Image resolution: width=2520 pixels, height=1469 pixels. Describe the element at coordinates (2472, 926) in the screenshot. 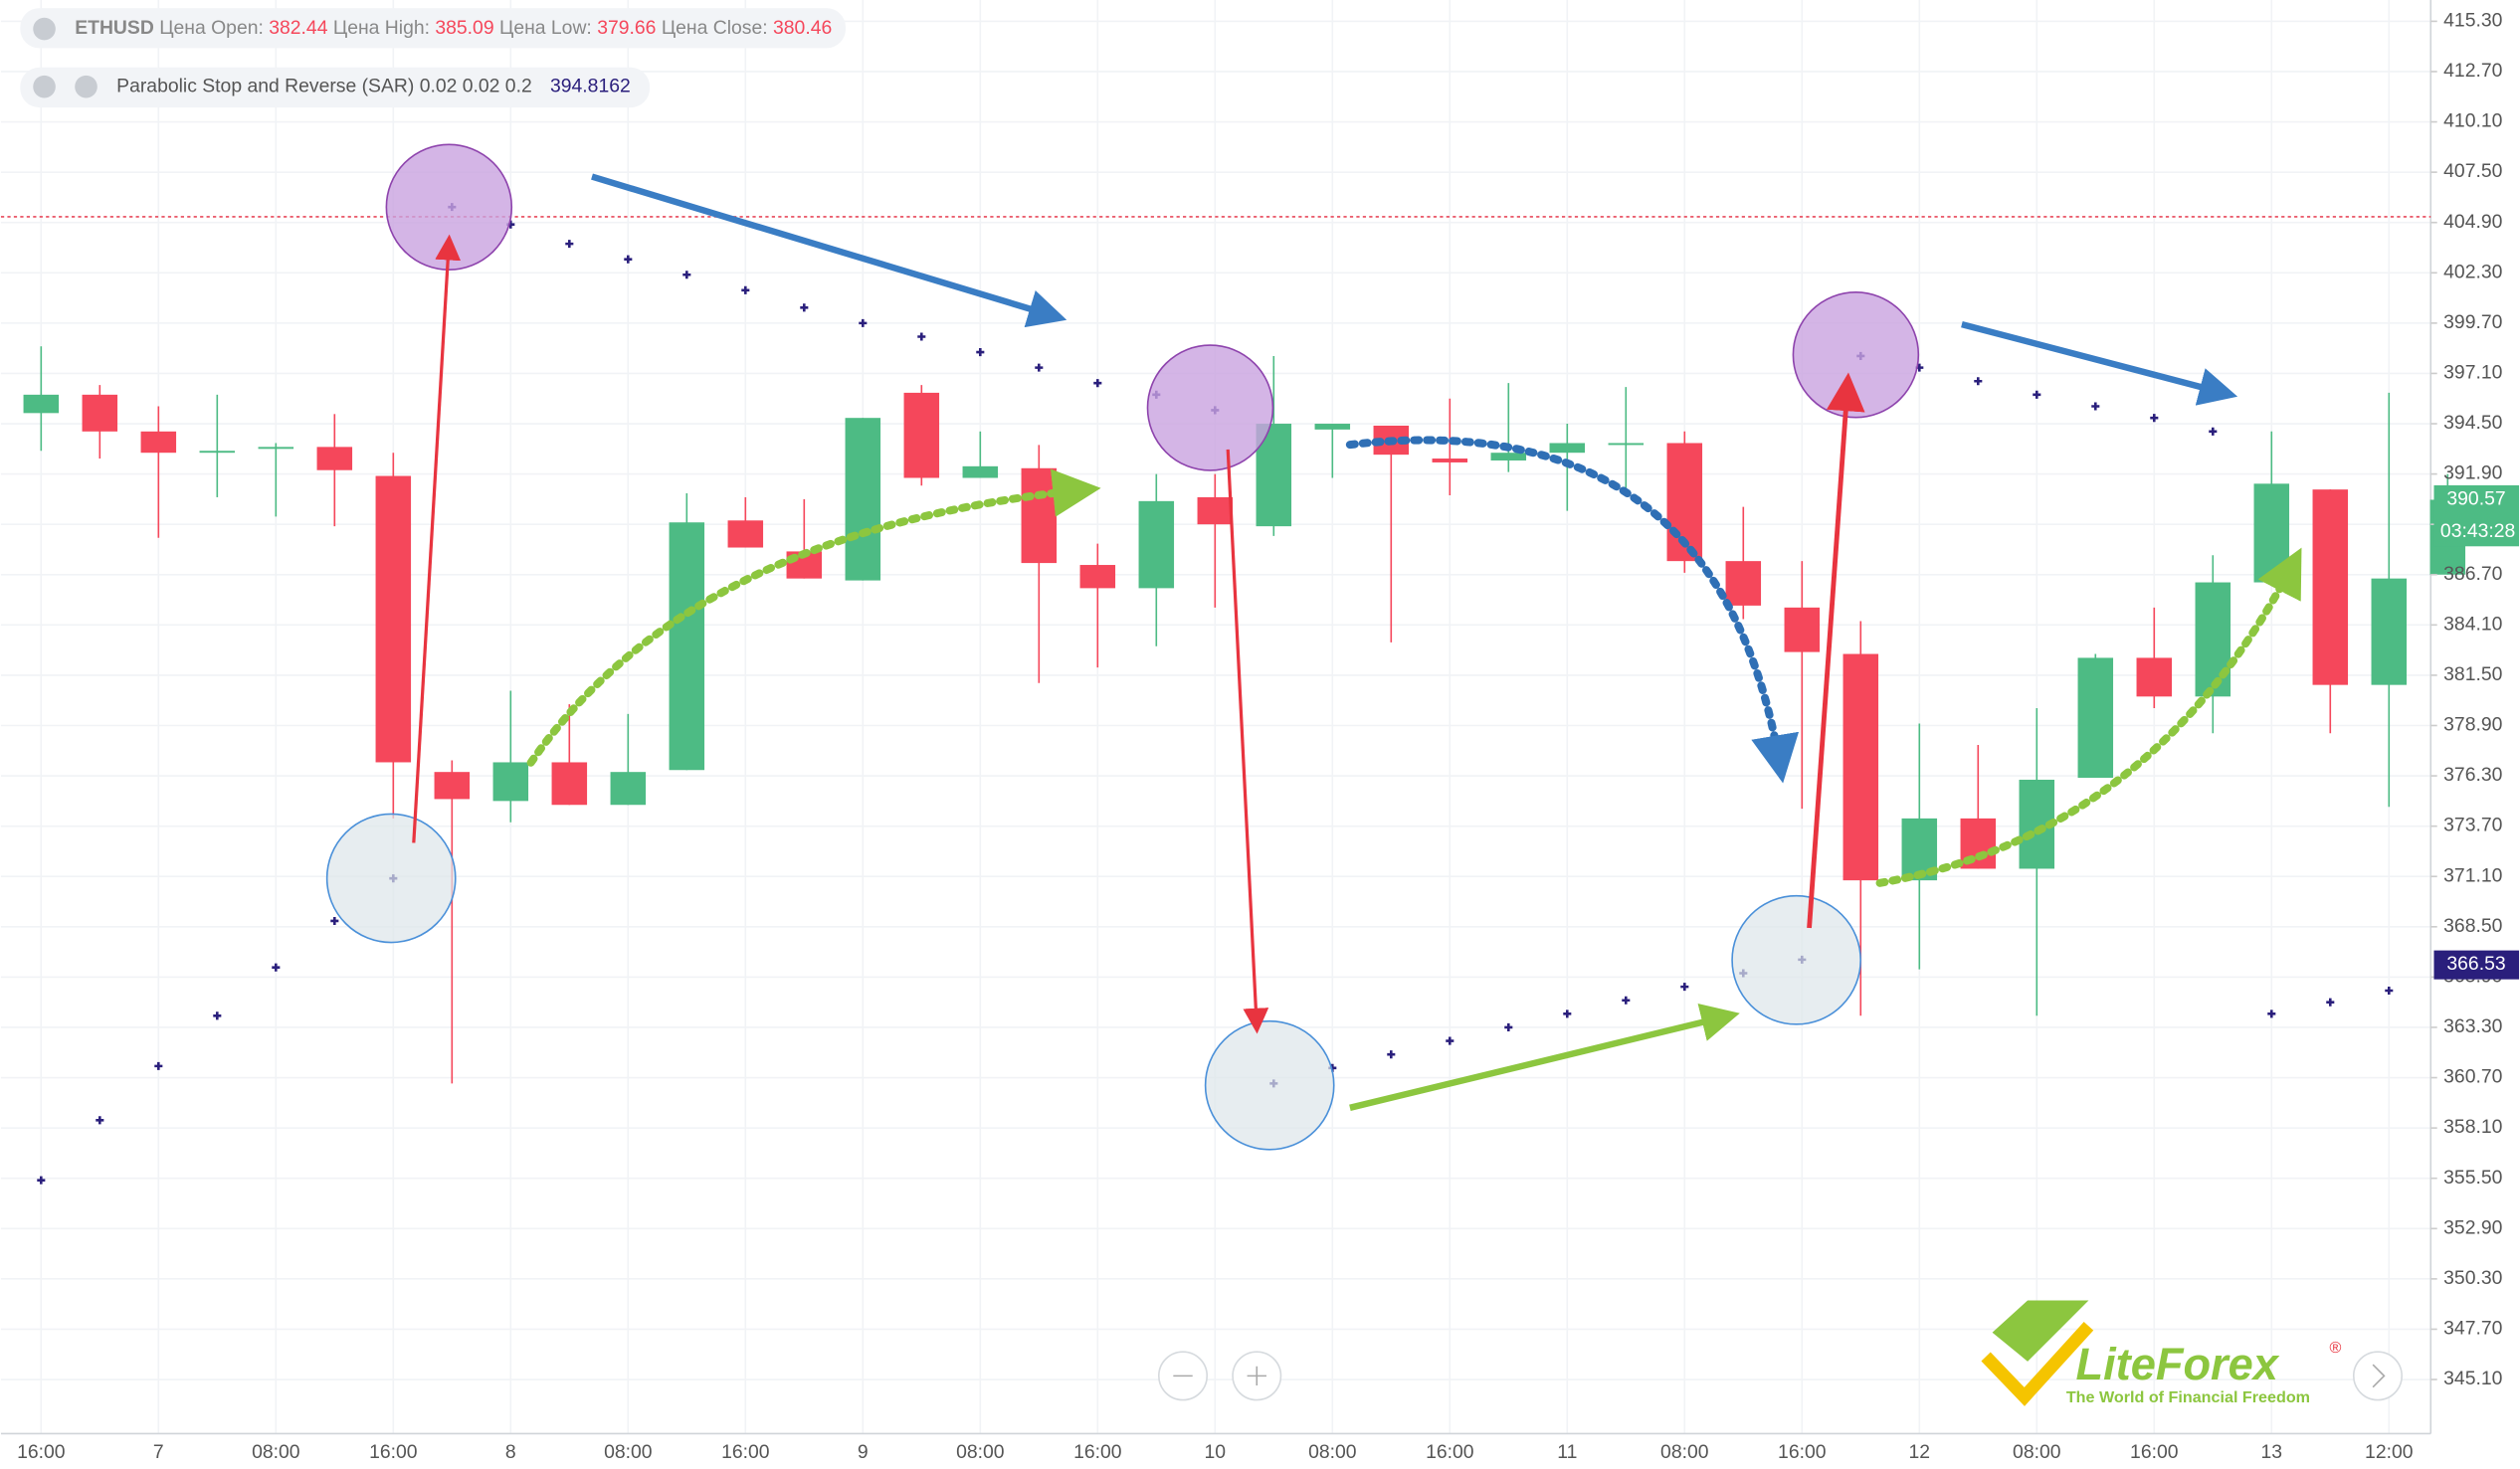

I see `y-tick-label: 368.50` at that location.